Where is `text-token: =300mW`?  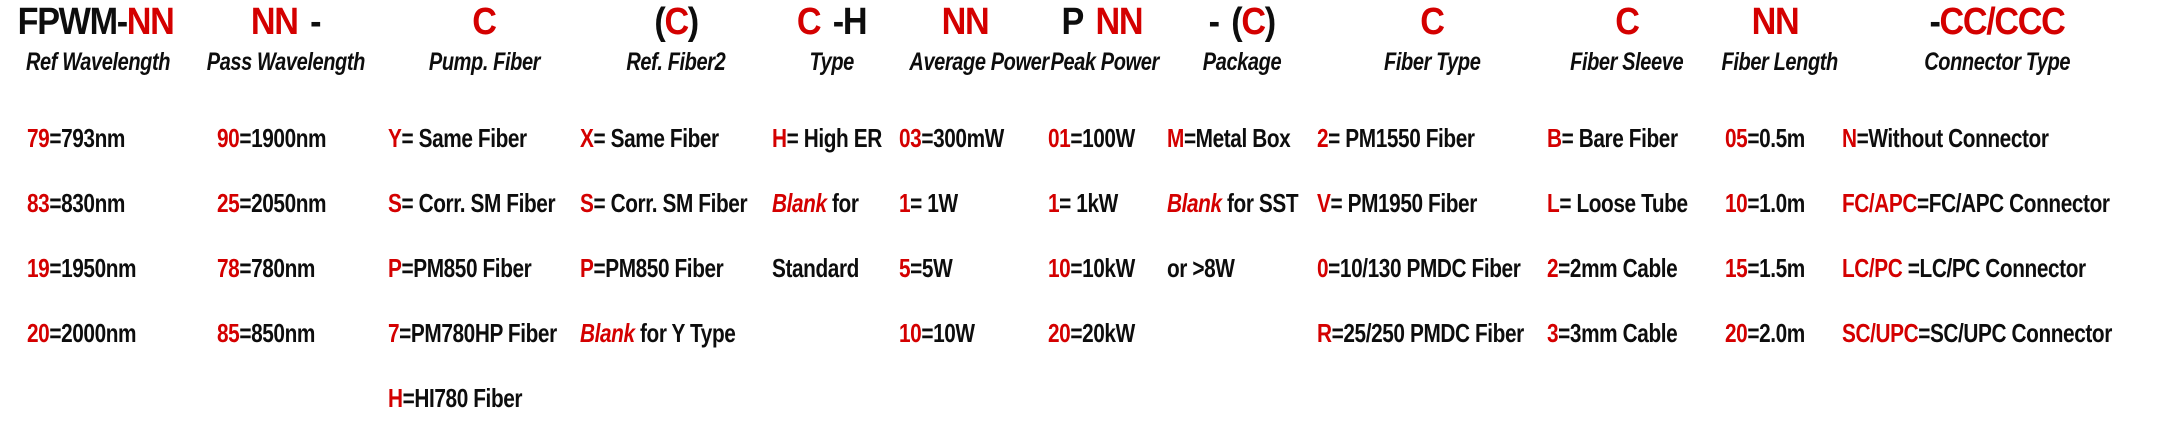
text-token: =300mW is located at coordinates (962, 138).